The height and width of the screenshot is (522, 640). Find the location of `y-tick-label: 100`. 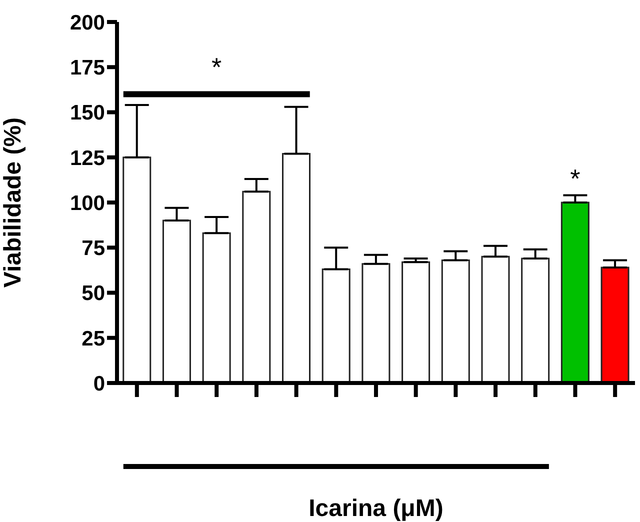

y-tick-label: 100 is located at coordinates (87, 203).